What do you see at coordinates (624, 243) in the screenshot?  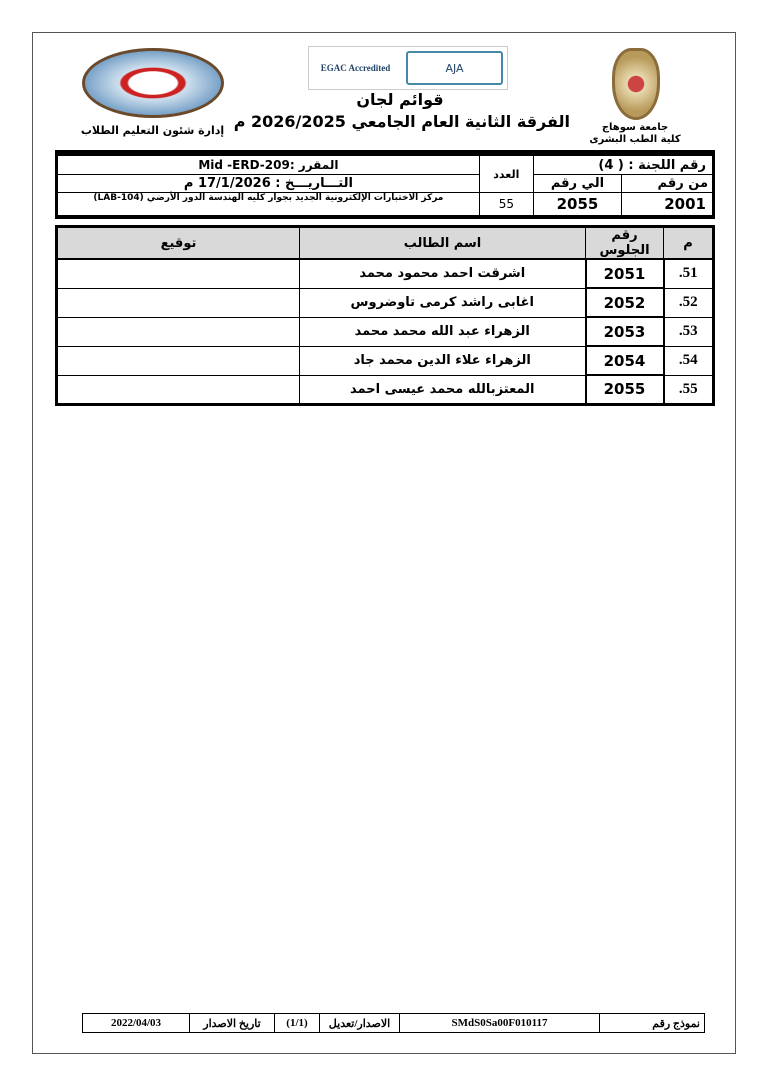 I see `col-header-seat: رقم الجلوس` at bounding box center [624, 243].